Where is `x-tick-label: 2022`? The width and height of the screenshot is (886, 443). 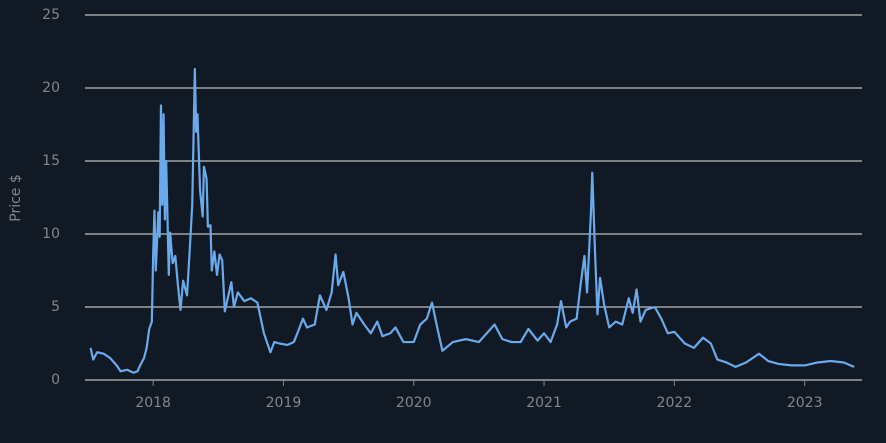
x-tick-label: 2022 is located at coordinates (675, 403).